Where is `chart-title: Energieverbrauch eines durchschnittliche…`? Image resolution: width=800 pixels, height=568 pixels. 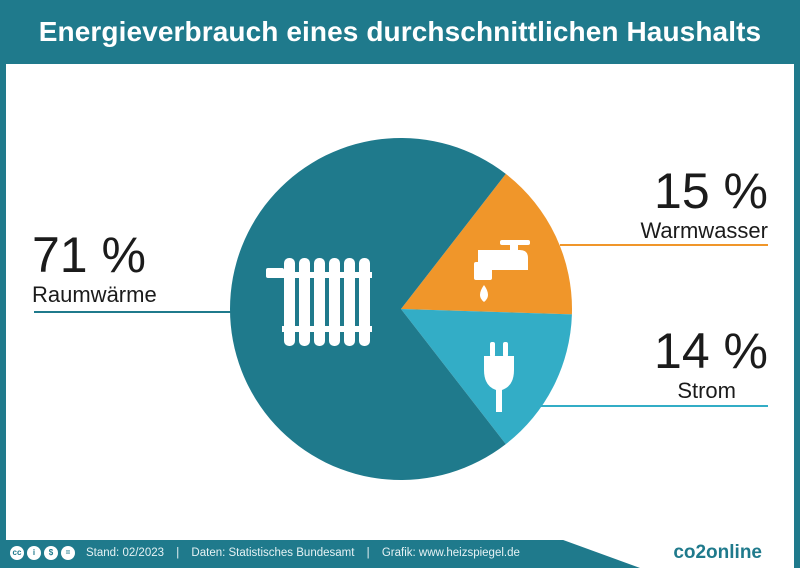 chart-title: Energieverbrauch eines durchschnittliche… is located at coordinates (400, 32).